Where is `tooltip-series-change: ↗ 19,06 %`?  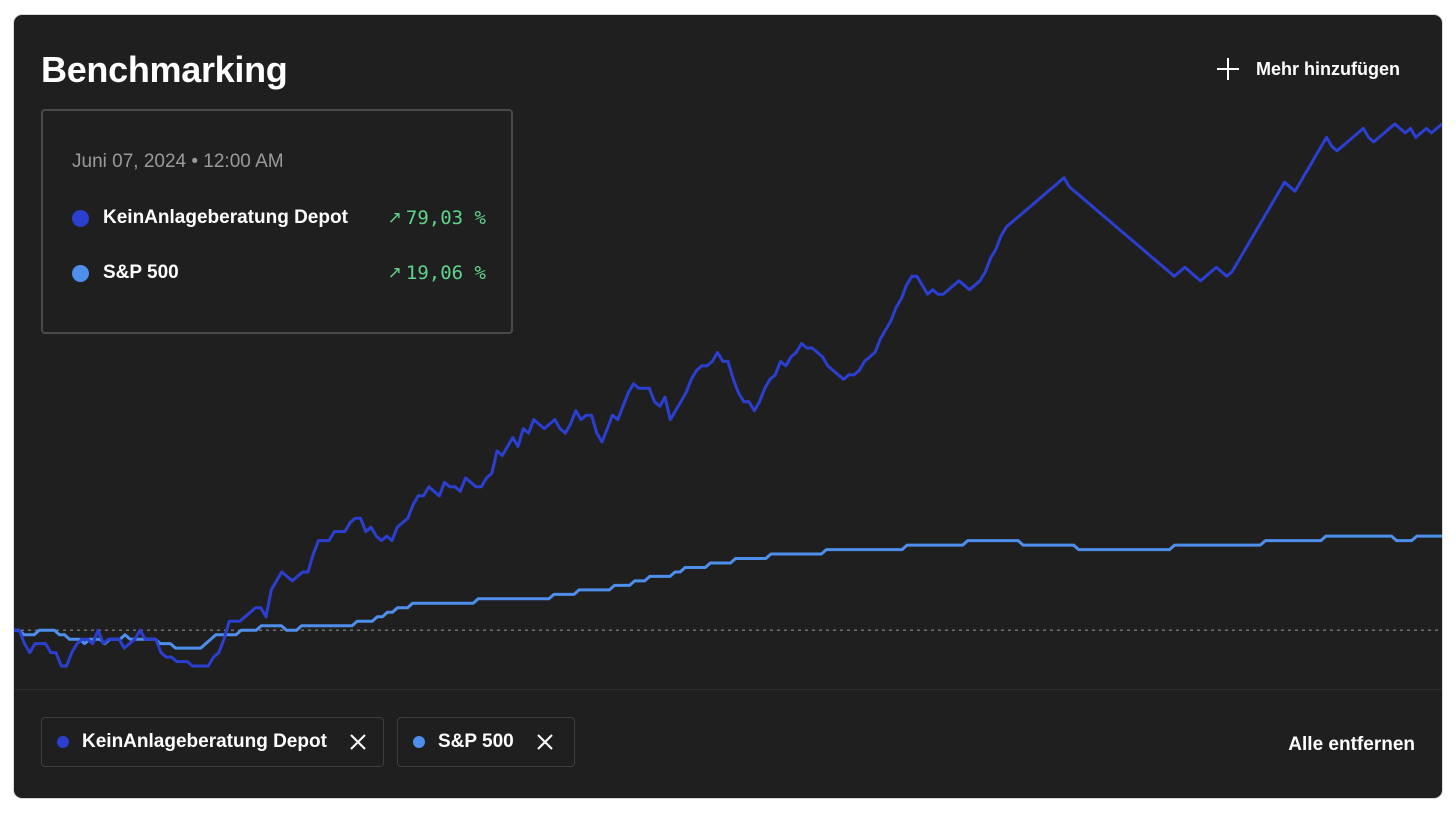
tooltip-series-change: ↗ 19,06 % is located at coordinates (437, 273).